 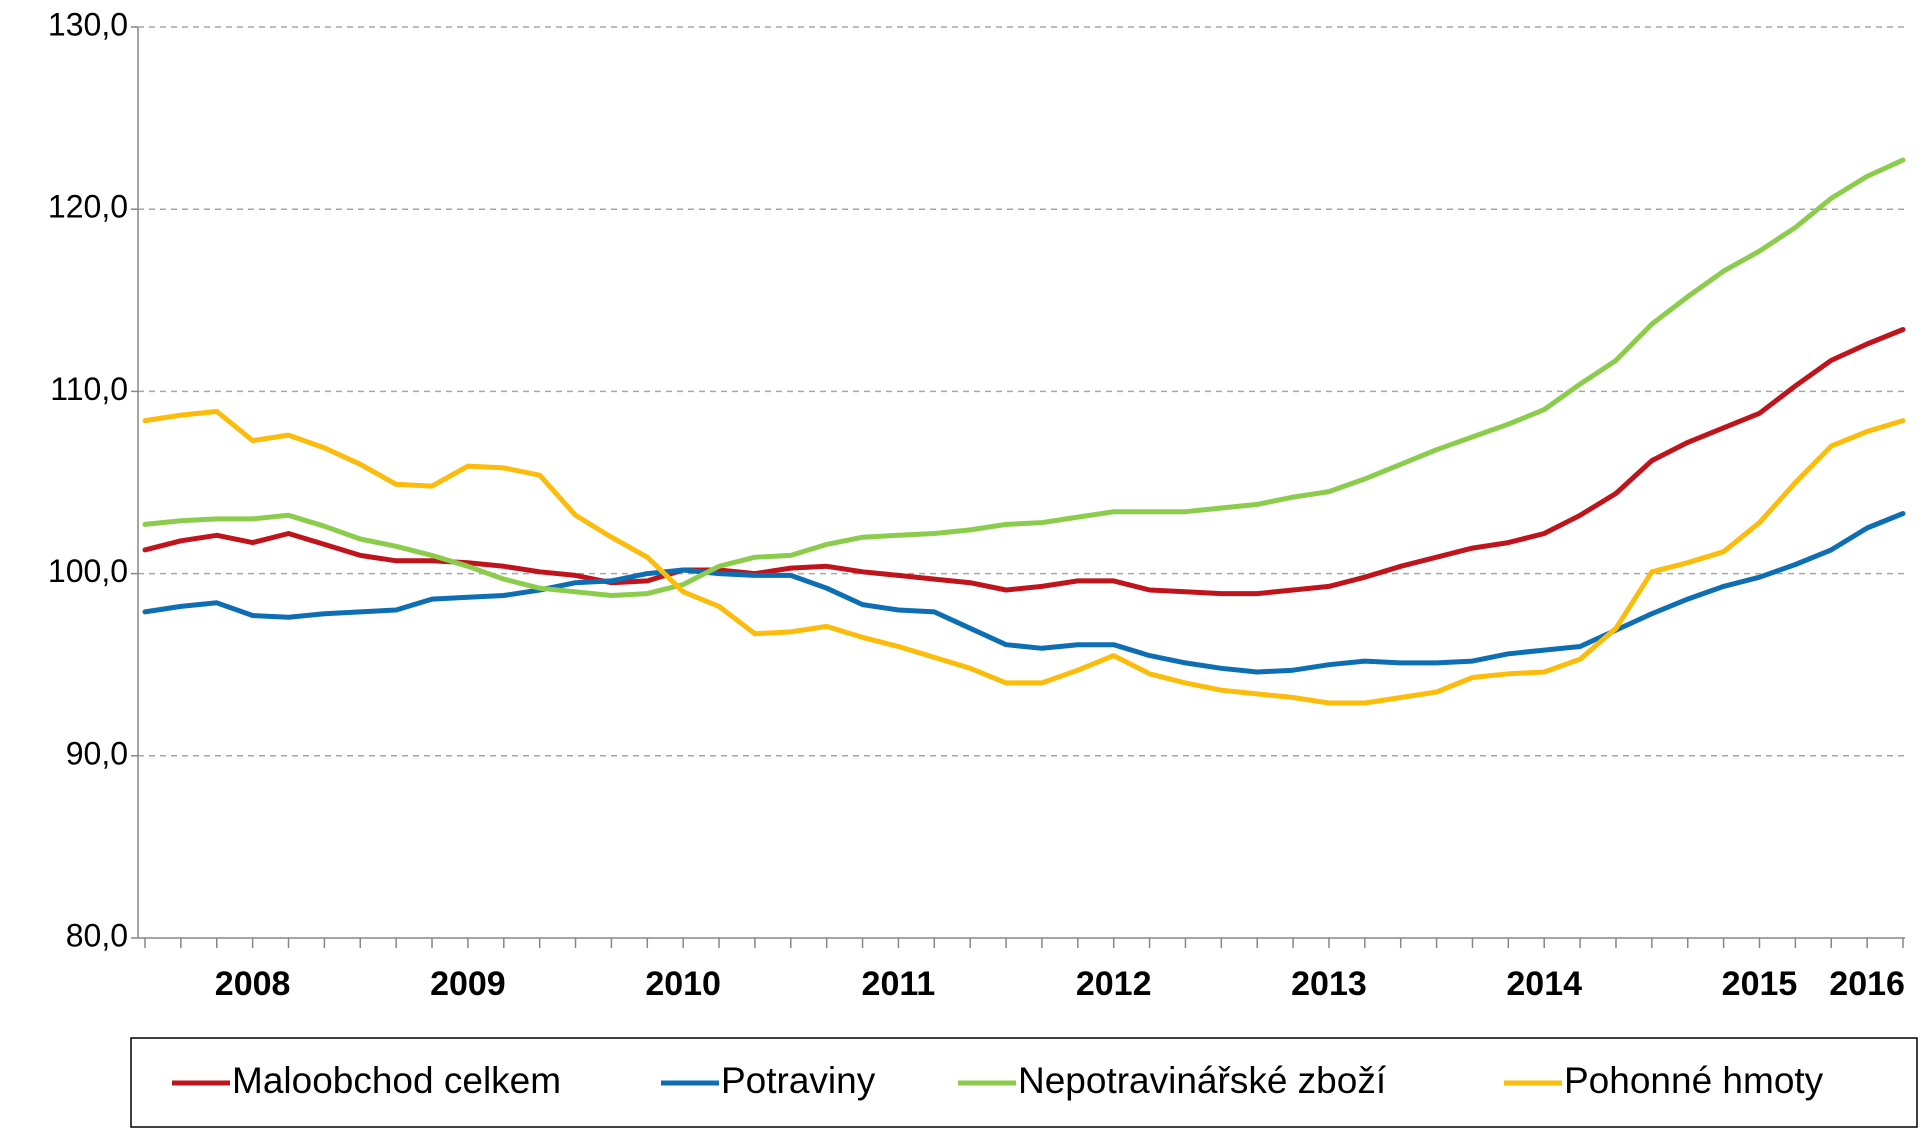 What do you see at coordinates (1760, 984) in the screenshot?
I see `x-tick-label: 2015` at bounding box center [1760, 984].